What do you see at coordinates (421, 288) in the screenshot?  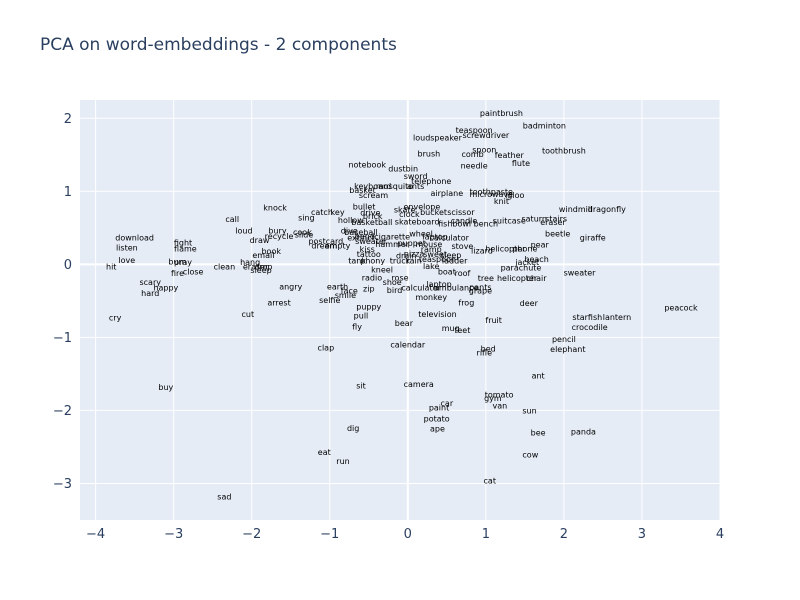 I see `point-label: calculator` at bounding box center [421, 288].